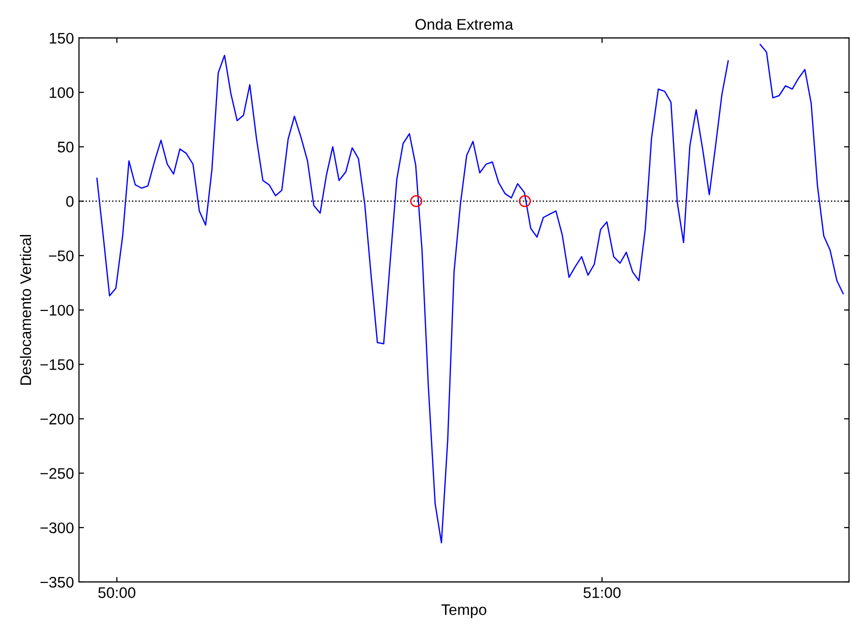 This screenshot has width=852, height=633. What do you see at coordinates (464, 24) in the screenshot?
I see `chart-title: Onda Extrema` at bounding box center [464, 24].